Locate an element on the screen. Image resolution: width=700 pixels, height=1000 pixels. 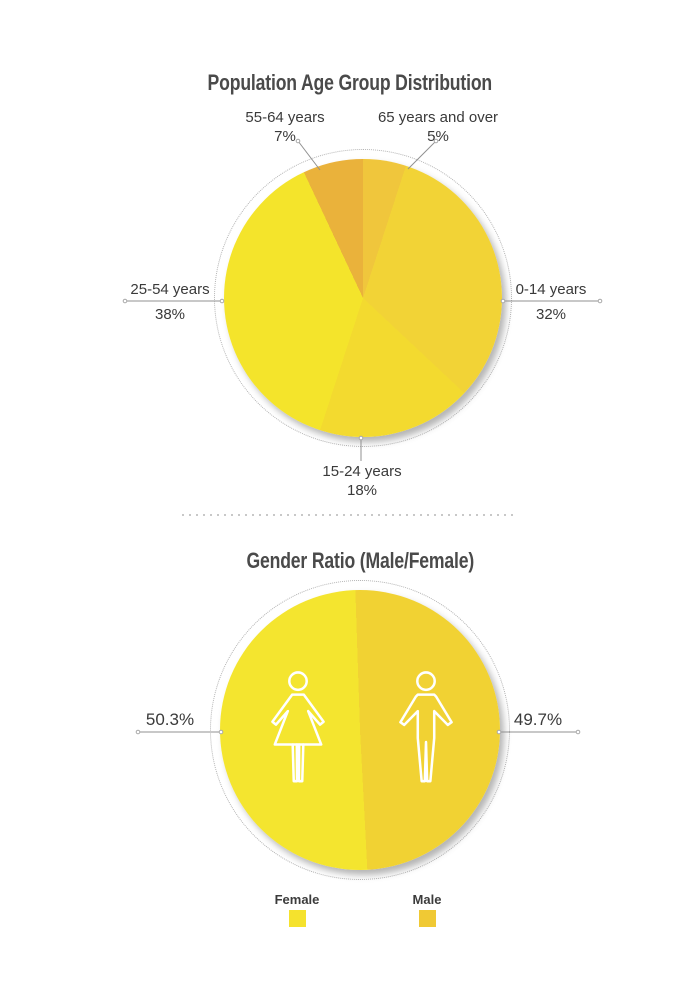
female-share-value: 50.3% is located at coordinates (170, 719).